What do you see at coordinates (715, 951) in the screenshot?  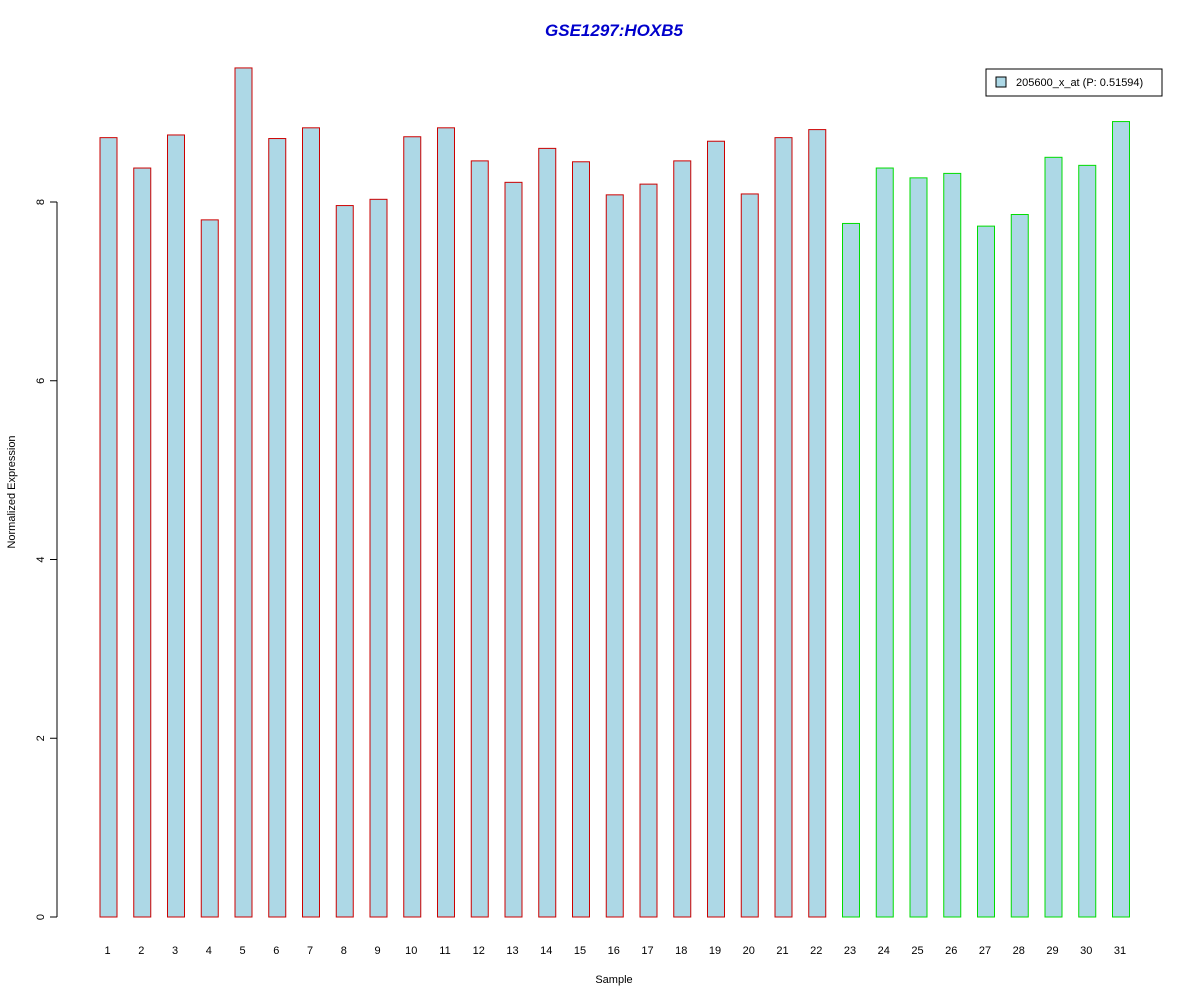 I see `x-tick-label: 19` at bounding box center [715, 951].